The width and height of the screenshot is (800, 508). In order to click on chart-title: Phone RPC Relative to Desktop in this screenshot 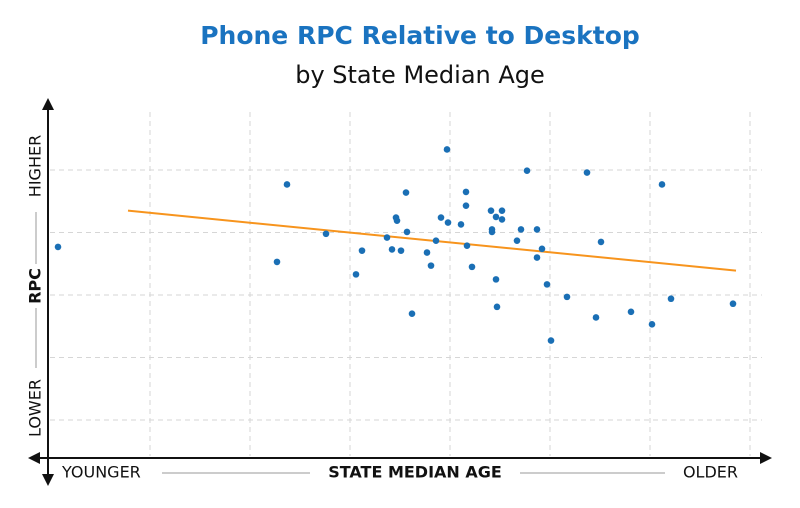, I will do `click(420, 35)`.